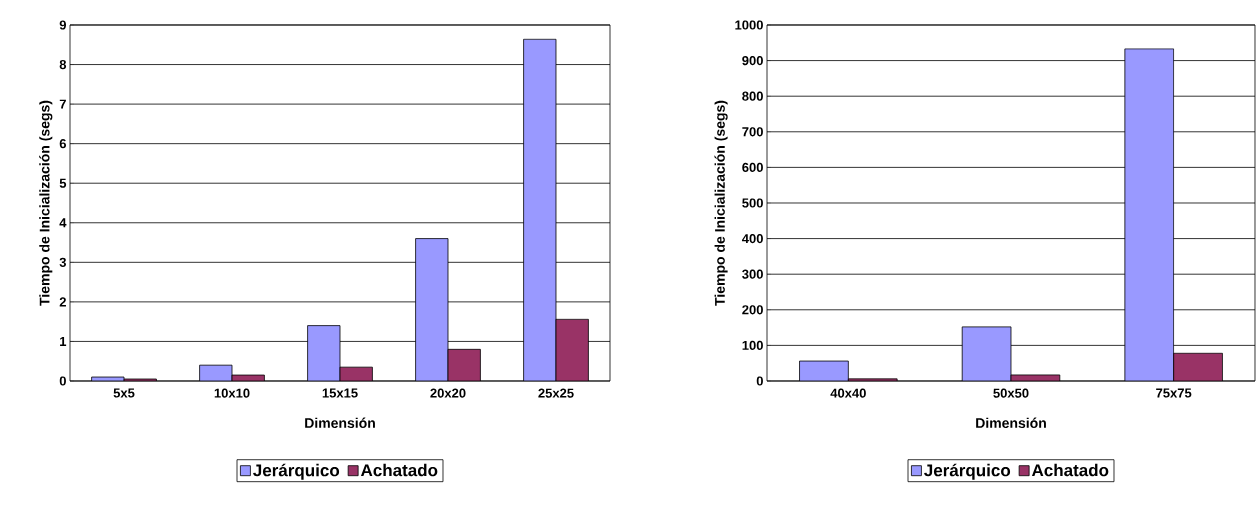 The width and height of the screenshot is (1259, 508). I want to click on x-tick-label: 15x15, so click(340, 393).